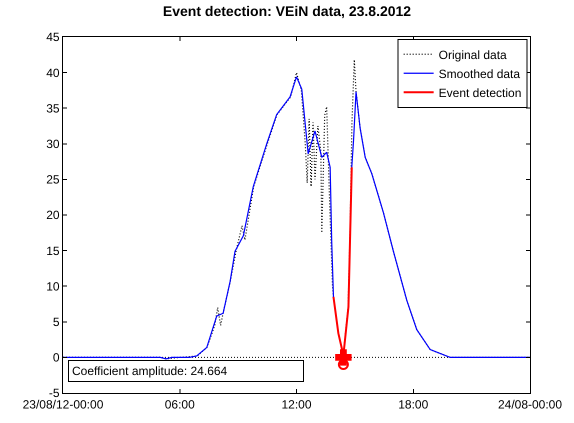 The width and height of the screenshot is (574, 423). What do you see at coordinates (56, 322) in the screenshot?
I see `y-tick-label: 5` at bounding box center [56, 322].